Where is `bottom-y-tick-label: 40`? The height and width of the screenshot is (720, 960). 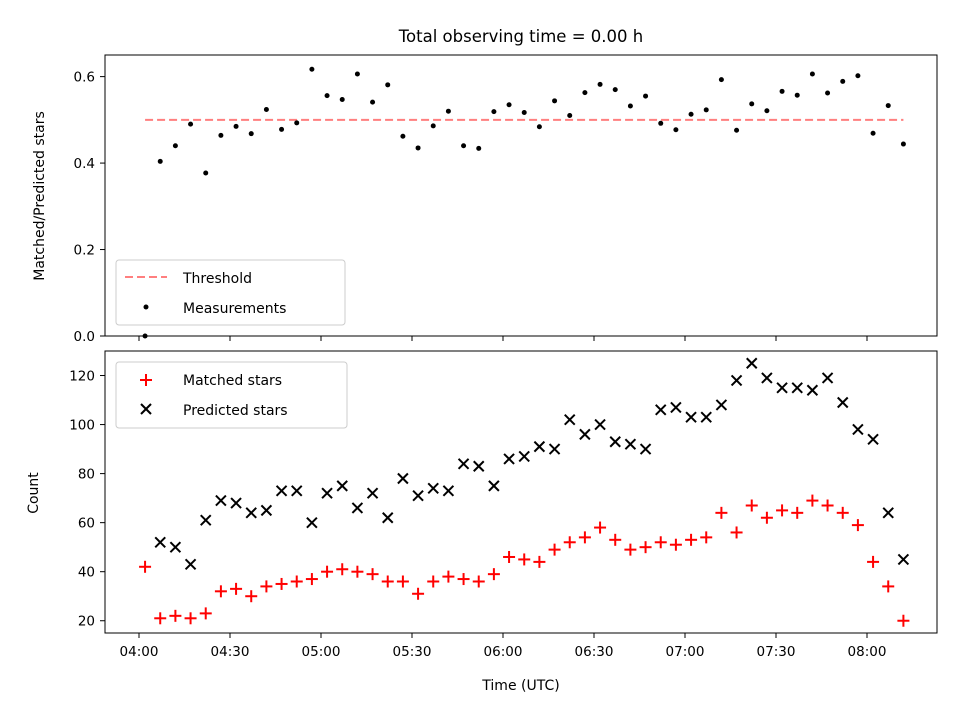
bottom-y-tick-label: 40 is located at coordinates (86, 573).